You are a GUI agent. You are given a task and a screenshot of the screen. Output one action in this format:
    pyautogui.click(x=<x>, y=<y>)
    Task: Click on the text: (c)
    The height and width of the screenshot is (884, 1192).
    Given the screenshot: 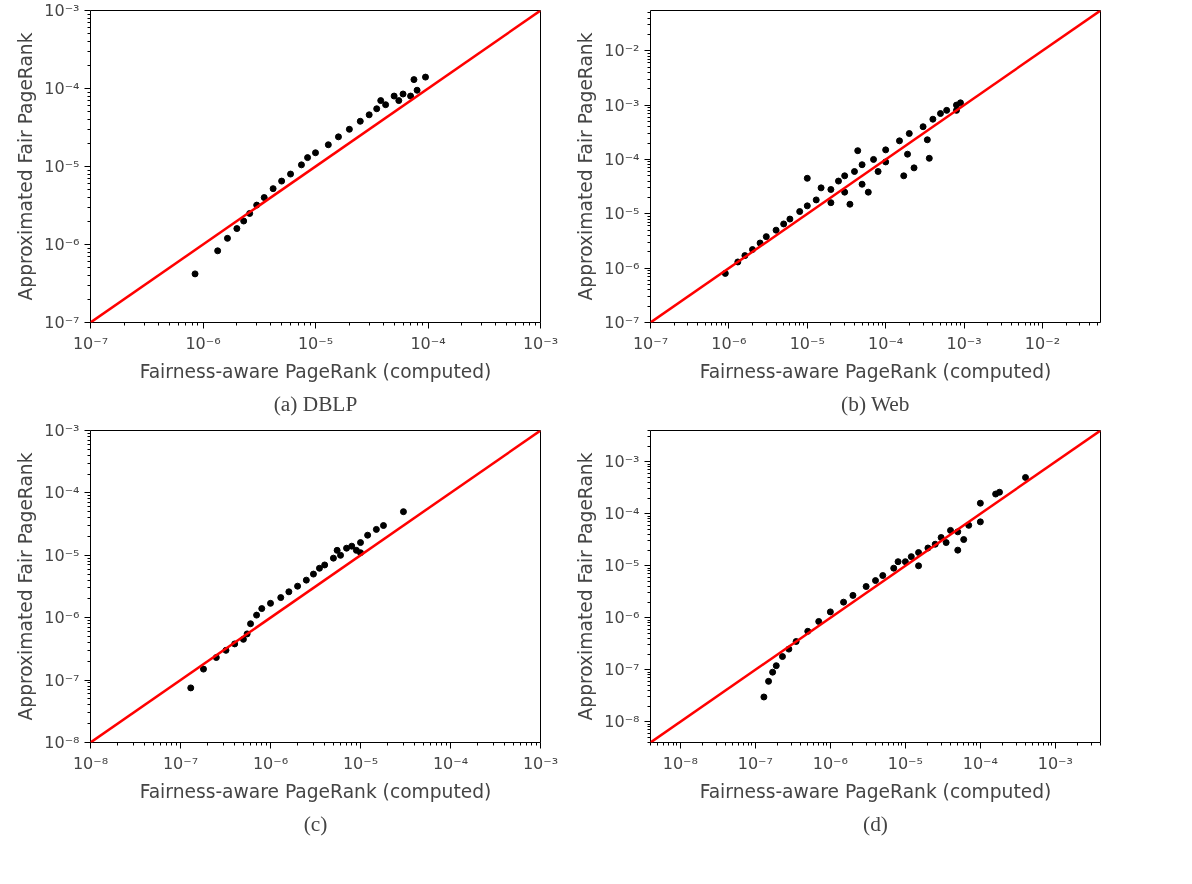 What is the action you would take?
    pyautogui.click(x=315, y=823)
    